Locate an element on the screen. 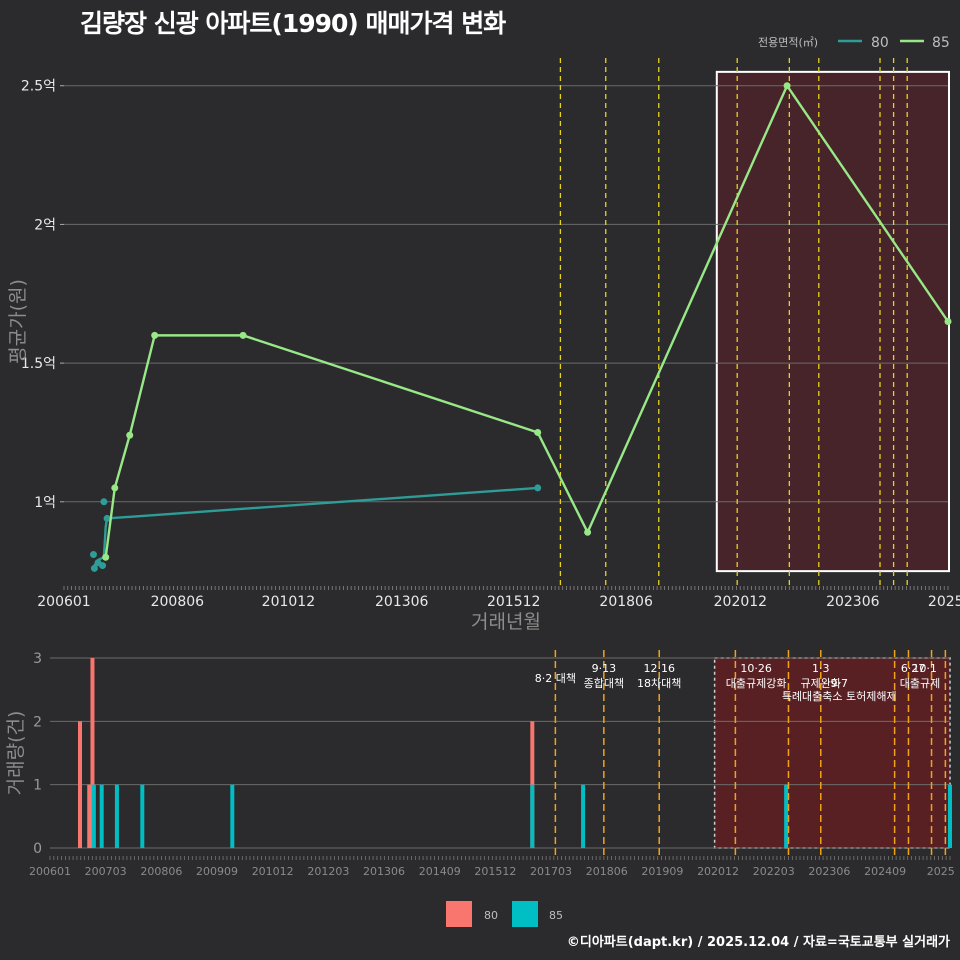 The height and width of the screenshot is (960, 960). x-tick-label: 201012 is located at coordinates (288, 602).